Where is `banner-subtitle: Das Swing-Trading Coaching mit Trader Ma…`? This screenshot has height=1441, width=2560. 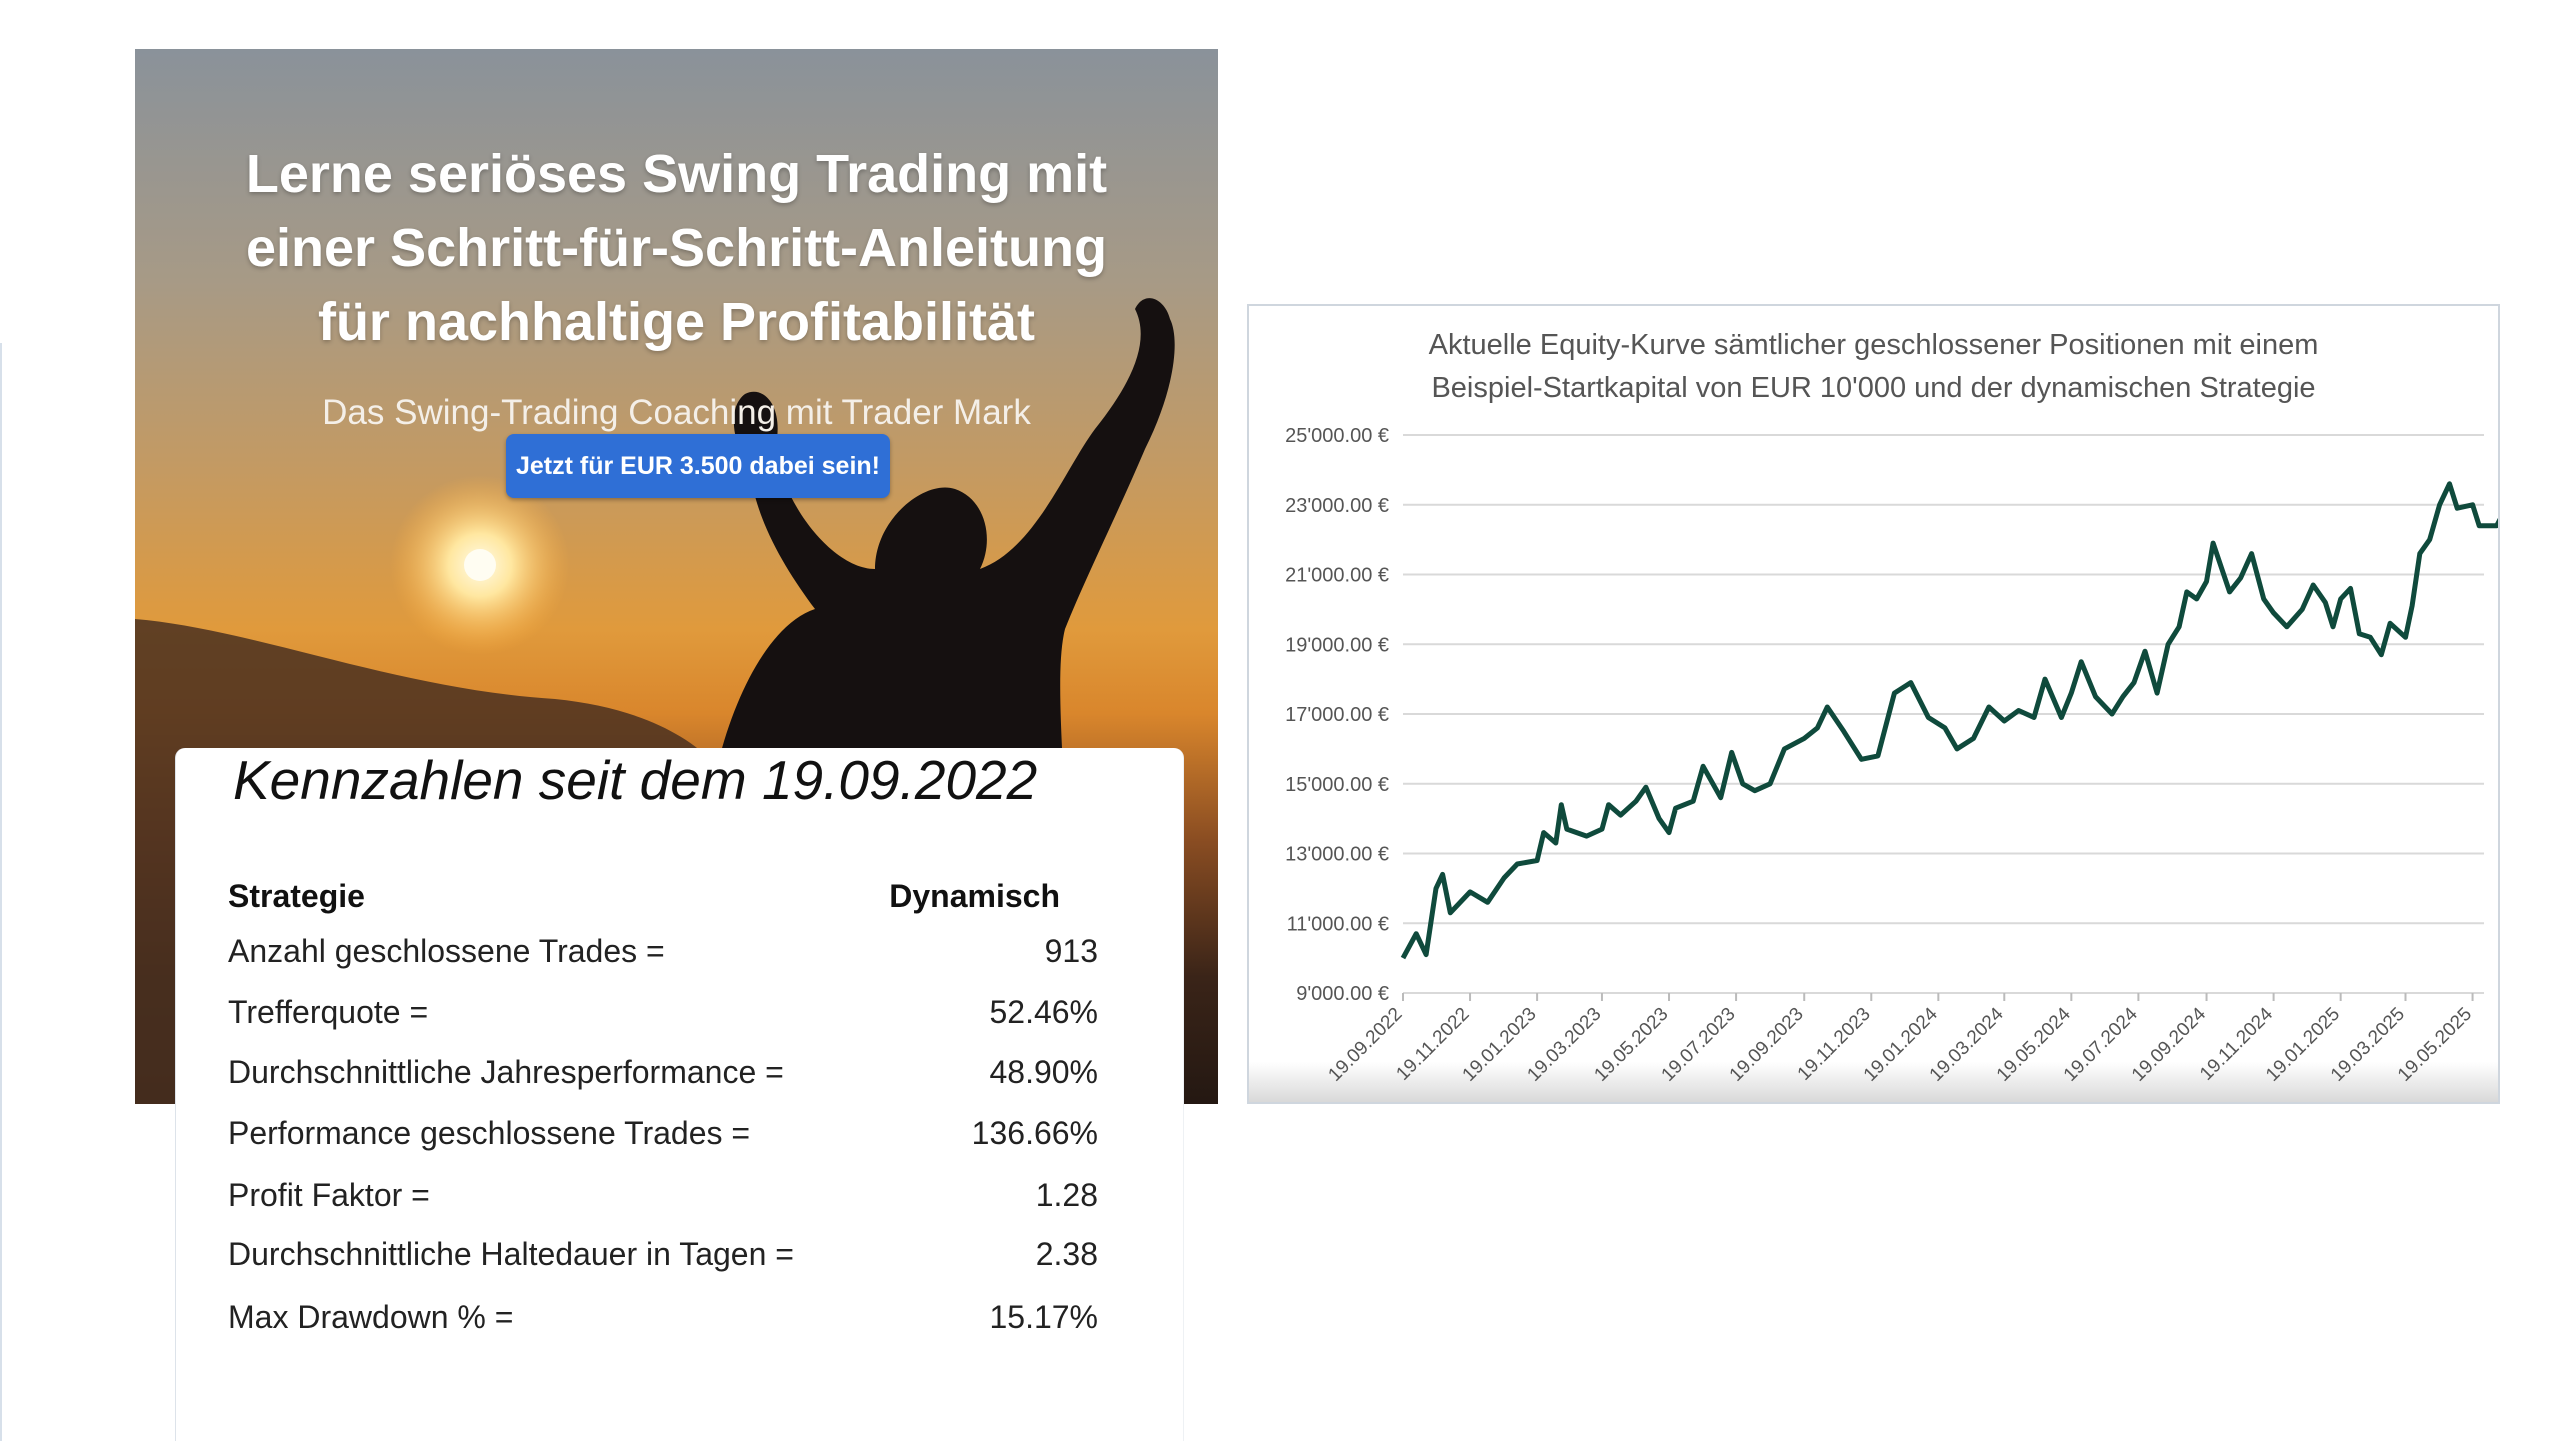
banner-subtitle: Das Swing-Trading Coaching mit Trader Ma… is located at coordinates (676, 412).